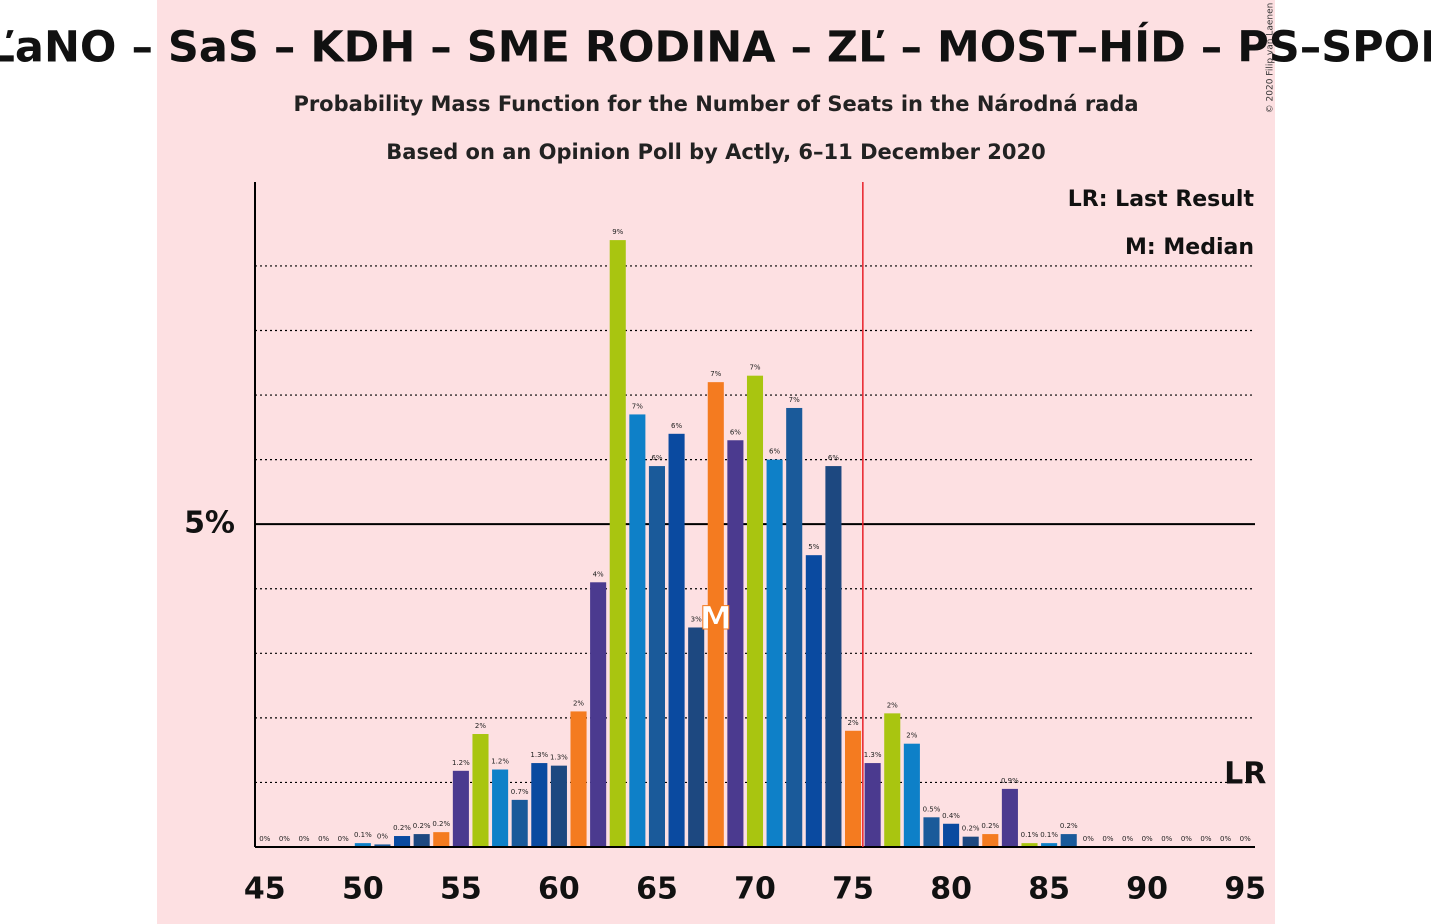  I want to click on x-tick-label: 95, so click(1245, 889).